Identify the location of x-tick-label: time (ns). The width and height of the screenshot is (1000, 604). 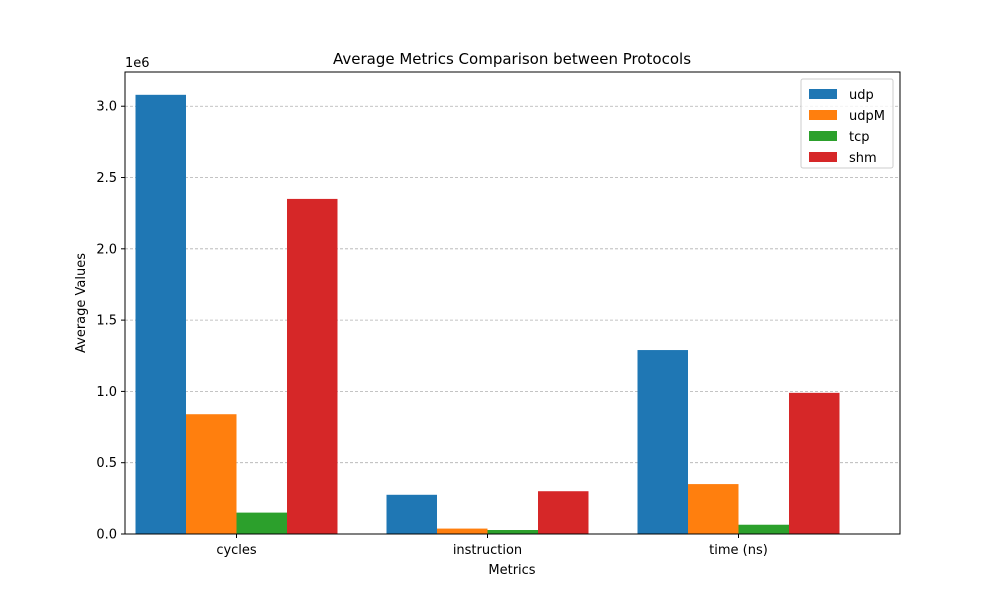
(738, 550).